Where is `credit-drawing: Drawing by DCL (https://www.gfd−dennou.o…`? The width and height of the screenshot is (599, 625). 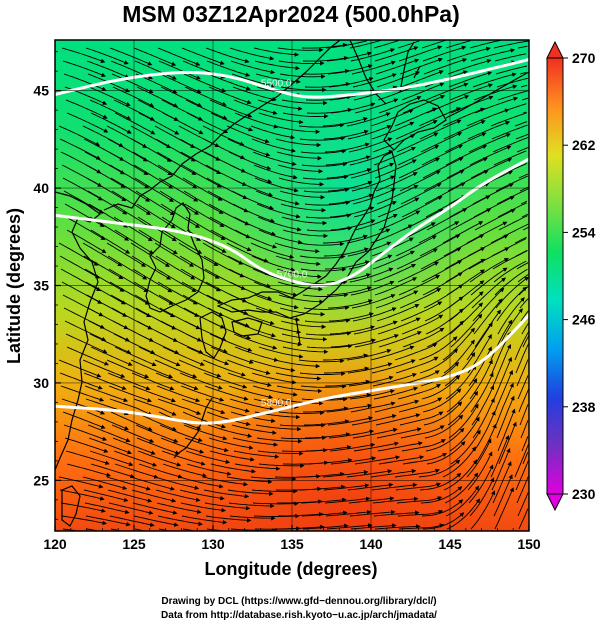 credit-drawing: Drawing by DCL (https://www.gfd−dennou.o… is located at coordinates (298, 601).